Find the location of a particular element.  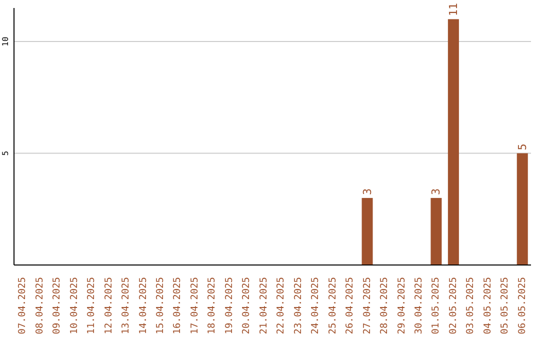

x-tick-label: 21.04.2025 is located at coordinates (264, 305).